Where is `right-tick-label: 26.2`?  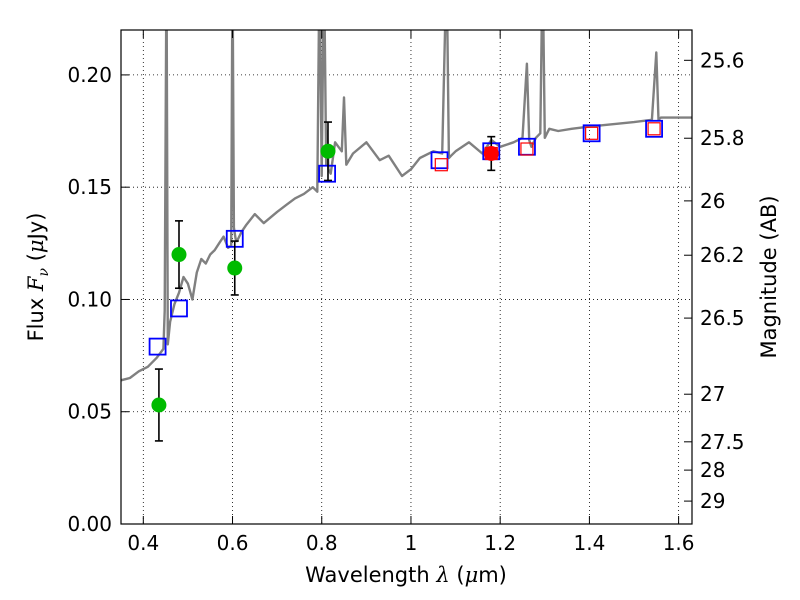
right-tick-label: 26.2 is located at coordinates (722, 255).